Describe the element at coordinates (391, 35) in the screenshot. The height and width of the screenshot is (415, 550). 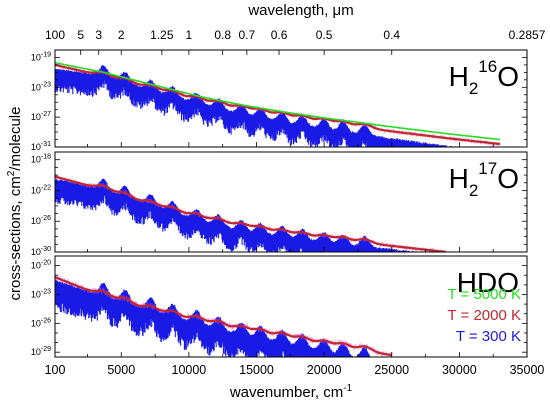
I see `top-tick-label: 0.4` at that location.